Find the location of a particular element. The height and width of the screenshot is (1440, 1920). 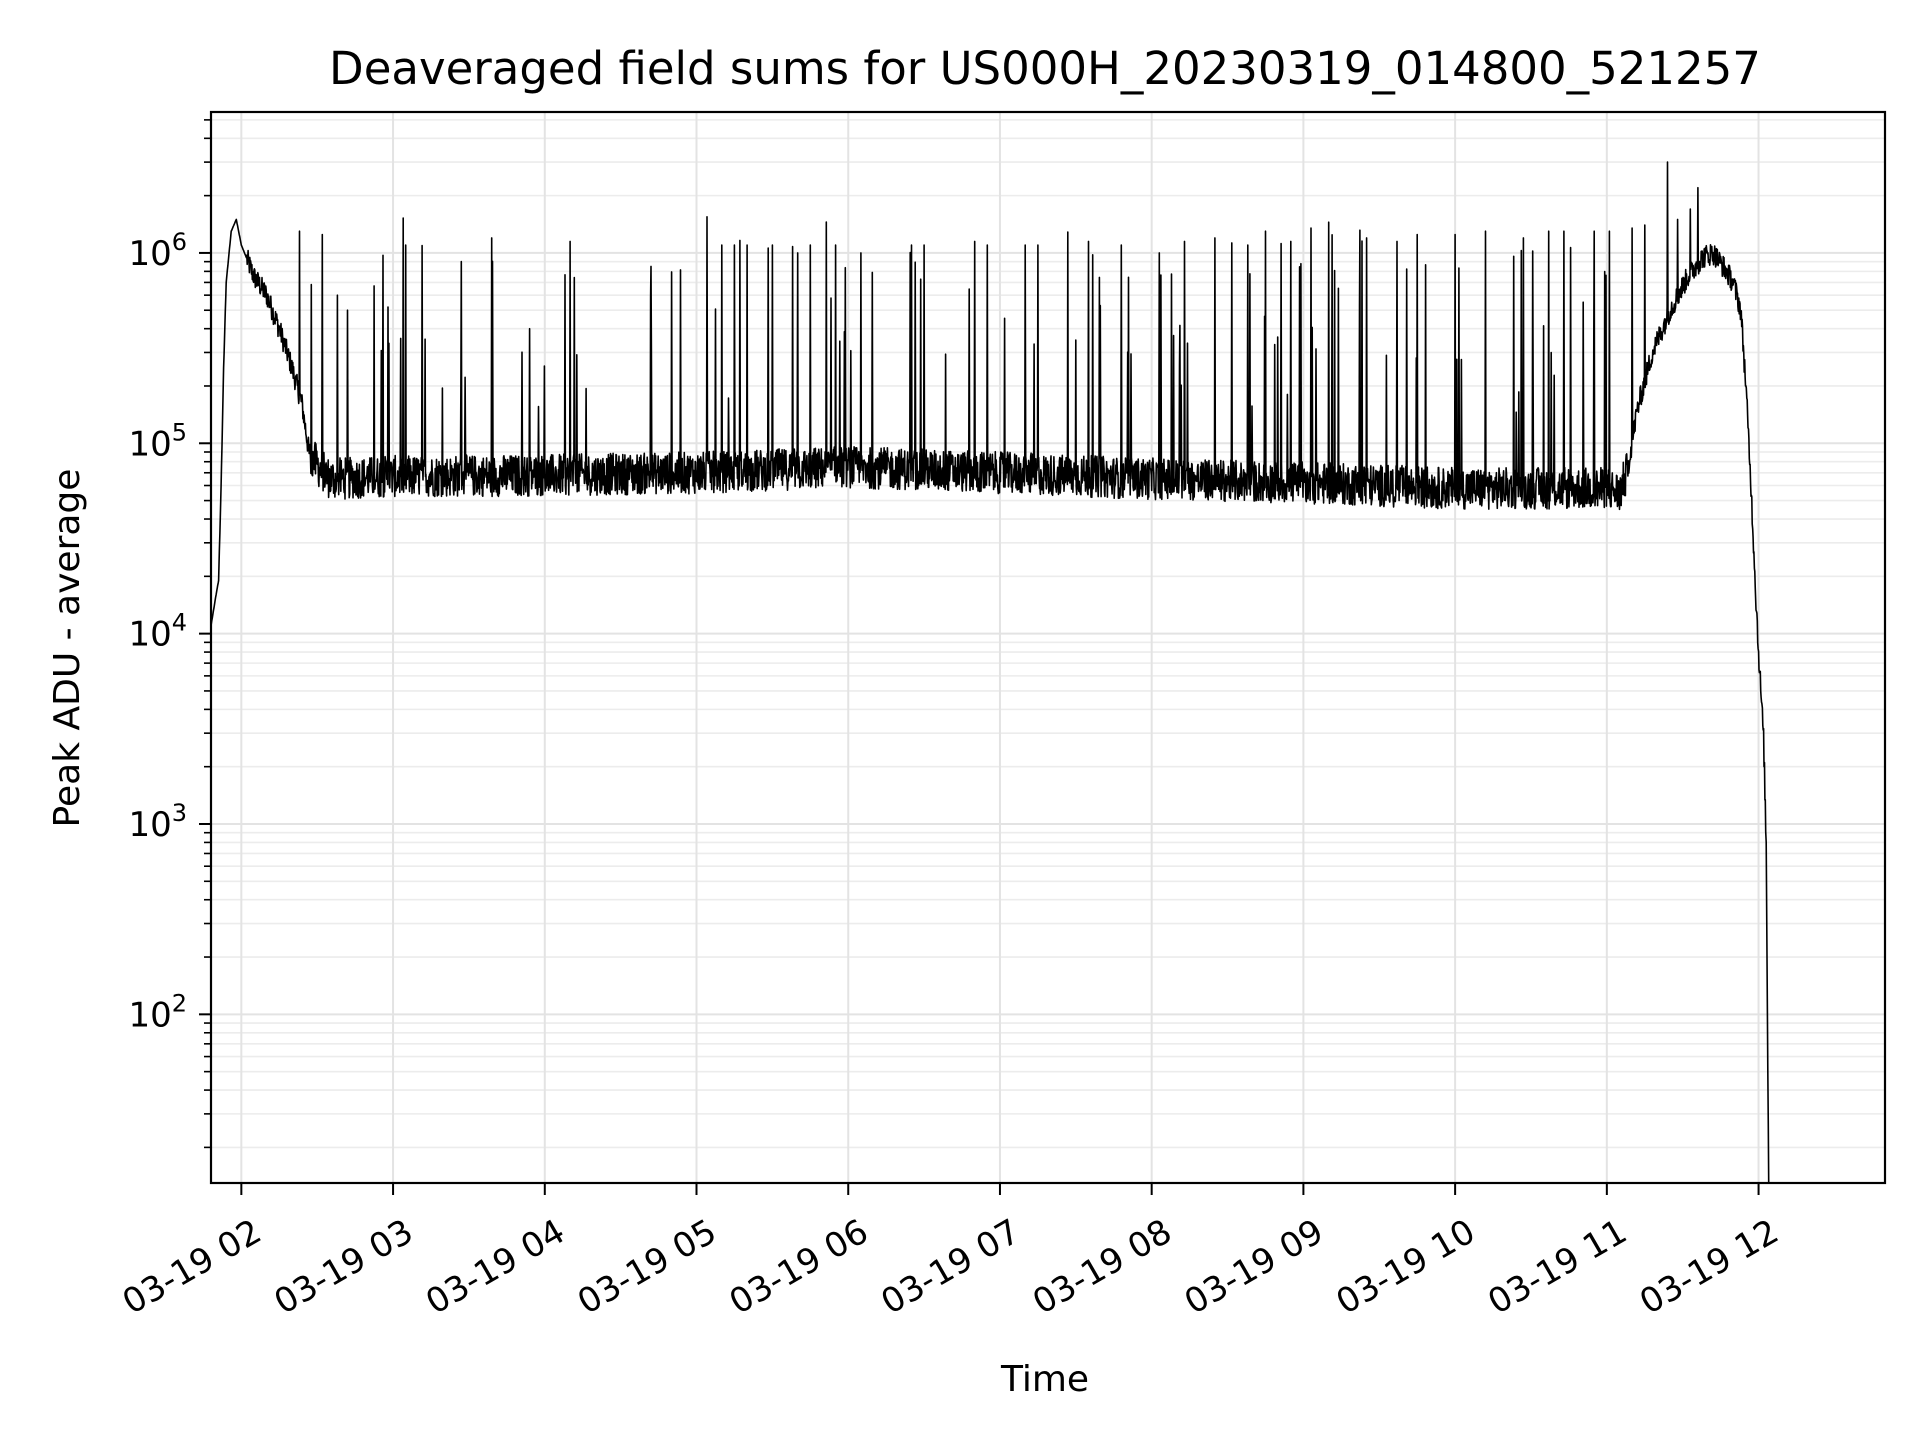

y-tick-label-exponent: 2 is located at coordinates (179, 1003).